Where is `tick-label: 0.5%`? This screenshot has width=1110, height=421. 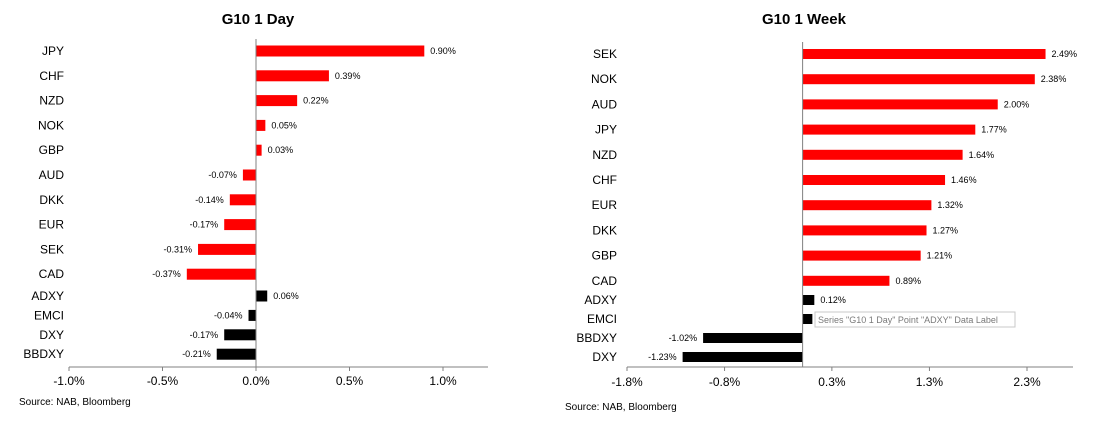 tick-label: 0.5% is located at coordinates (350, 381).